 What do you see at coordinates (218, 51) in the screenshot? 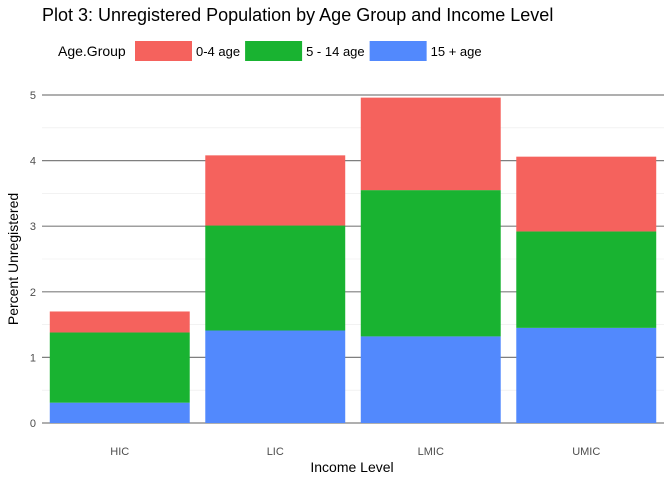
I see `legend-label: 0-4 age` at bounding box center [218, 51].